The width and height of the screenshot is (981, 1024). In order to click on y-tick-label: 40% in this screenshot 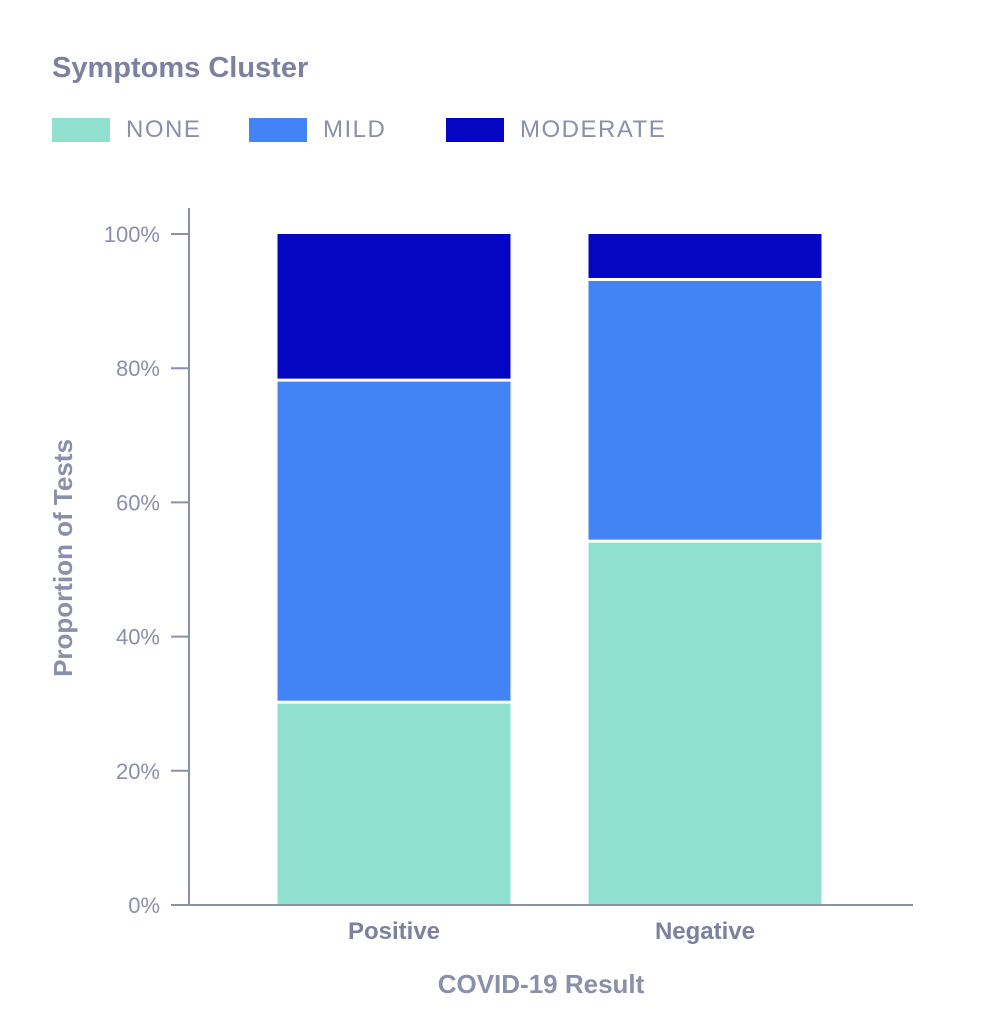, I will do `click(138, 637)`.